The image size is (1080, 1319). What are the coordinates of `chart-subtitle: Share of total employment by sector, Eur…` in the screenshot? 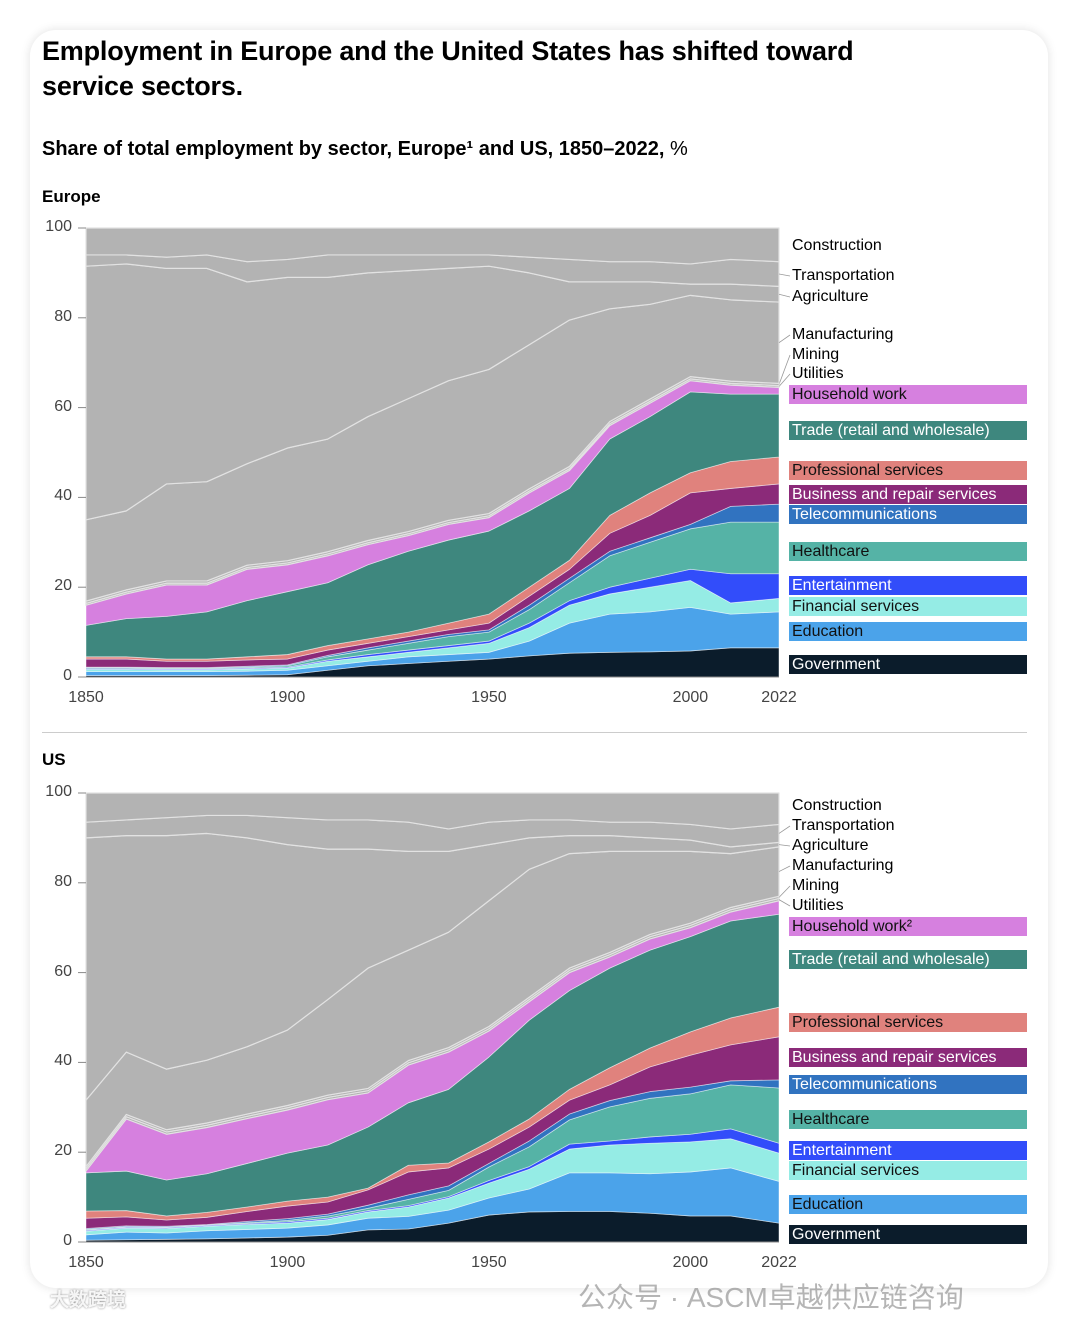 It's located at (365, 149).